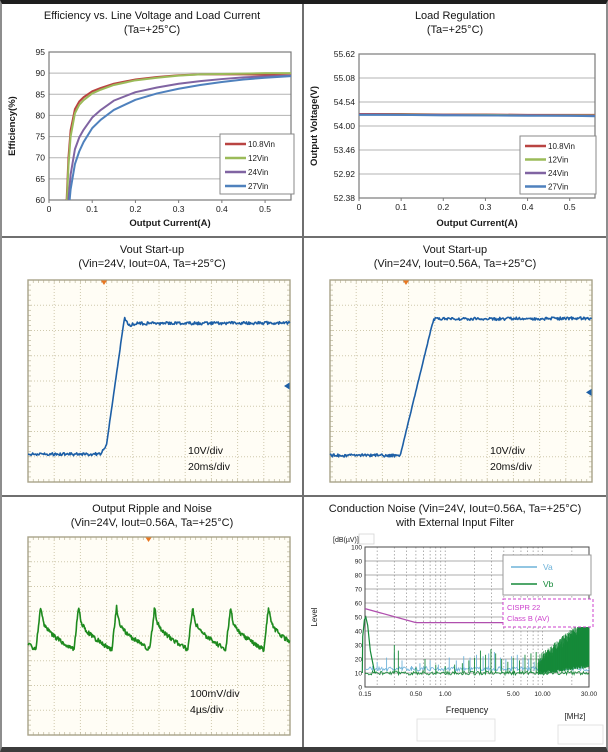 Image resolution: width=608 pixels, height=752 pixels. What do you see at coordinates (359, 646) in the screenshot?
I see `y-tick-label: 30` at bounding box center [359, 646].